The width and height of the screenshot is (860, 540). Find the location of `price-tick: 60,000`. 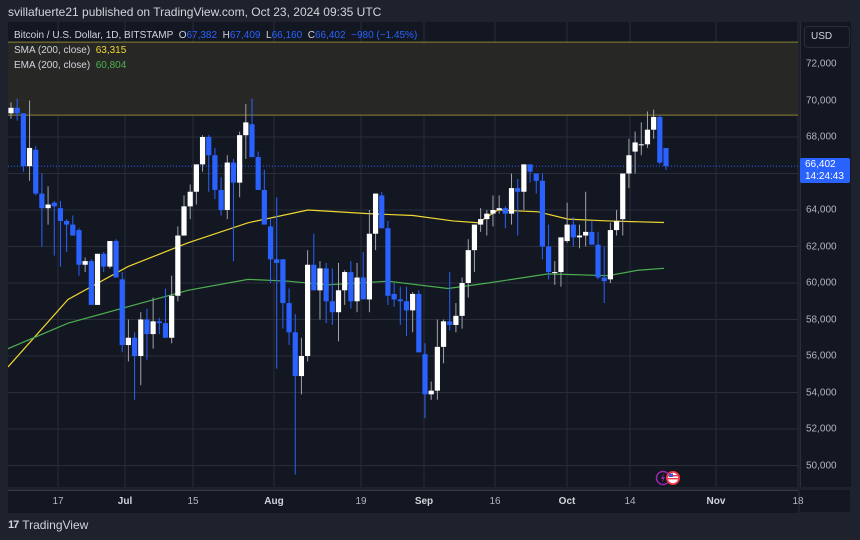

price-tick: 60,000 is located at coordinates (821, 283).